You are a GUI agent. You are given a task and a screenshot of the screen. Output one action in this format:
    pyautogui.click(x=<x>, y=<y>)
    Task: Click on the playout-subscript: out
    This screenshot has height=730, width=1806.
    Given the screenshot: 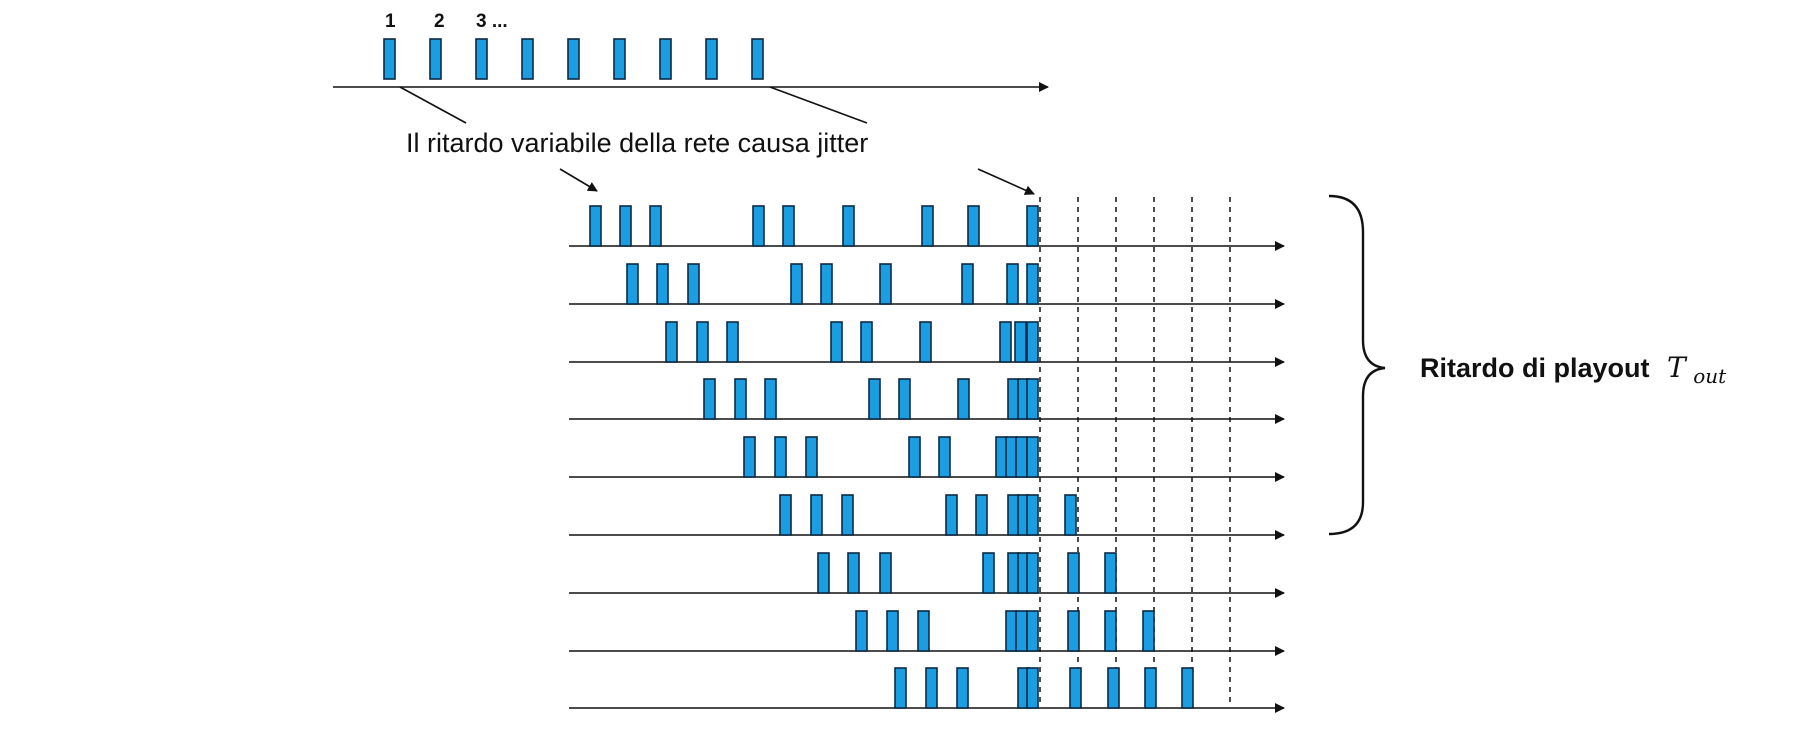 What is the action you would take?
    pyautogui.click(x=1710, y=376)
    